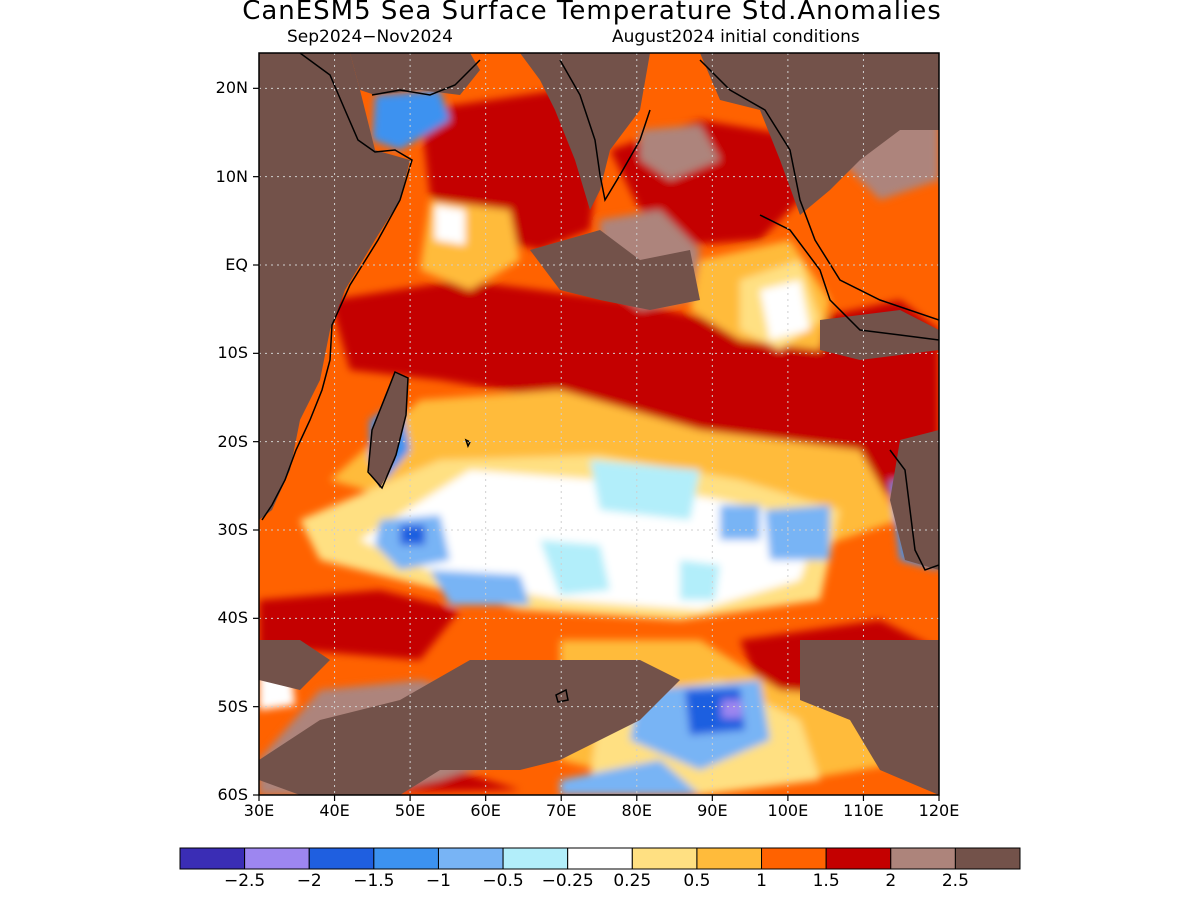  What do you see at coordinates (788, 810) in the screenshot?
I see `lon-tick-label: 100E` at bounding box center [788, 810].